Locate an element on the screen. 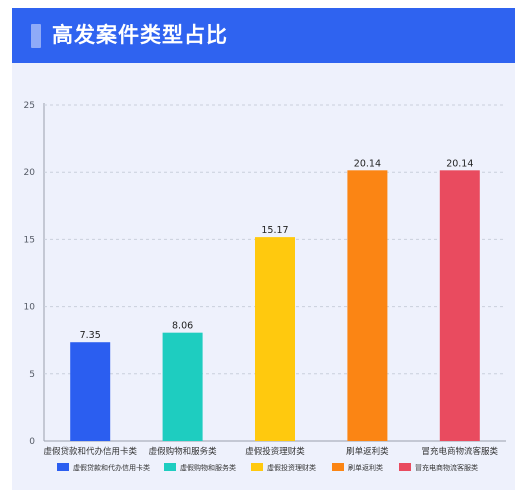 This screenshot has height=500, width=525. y-tick-label-0: 0 is located at coordinates (32, 442).